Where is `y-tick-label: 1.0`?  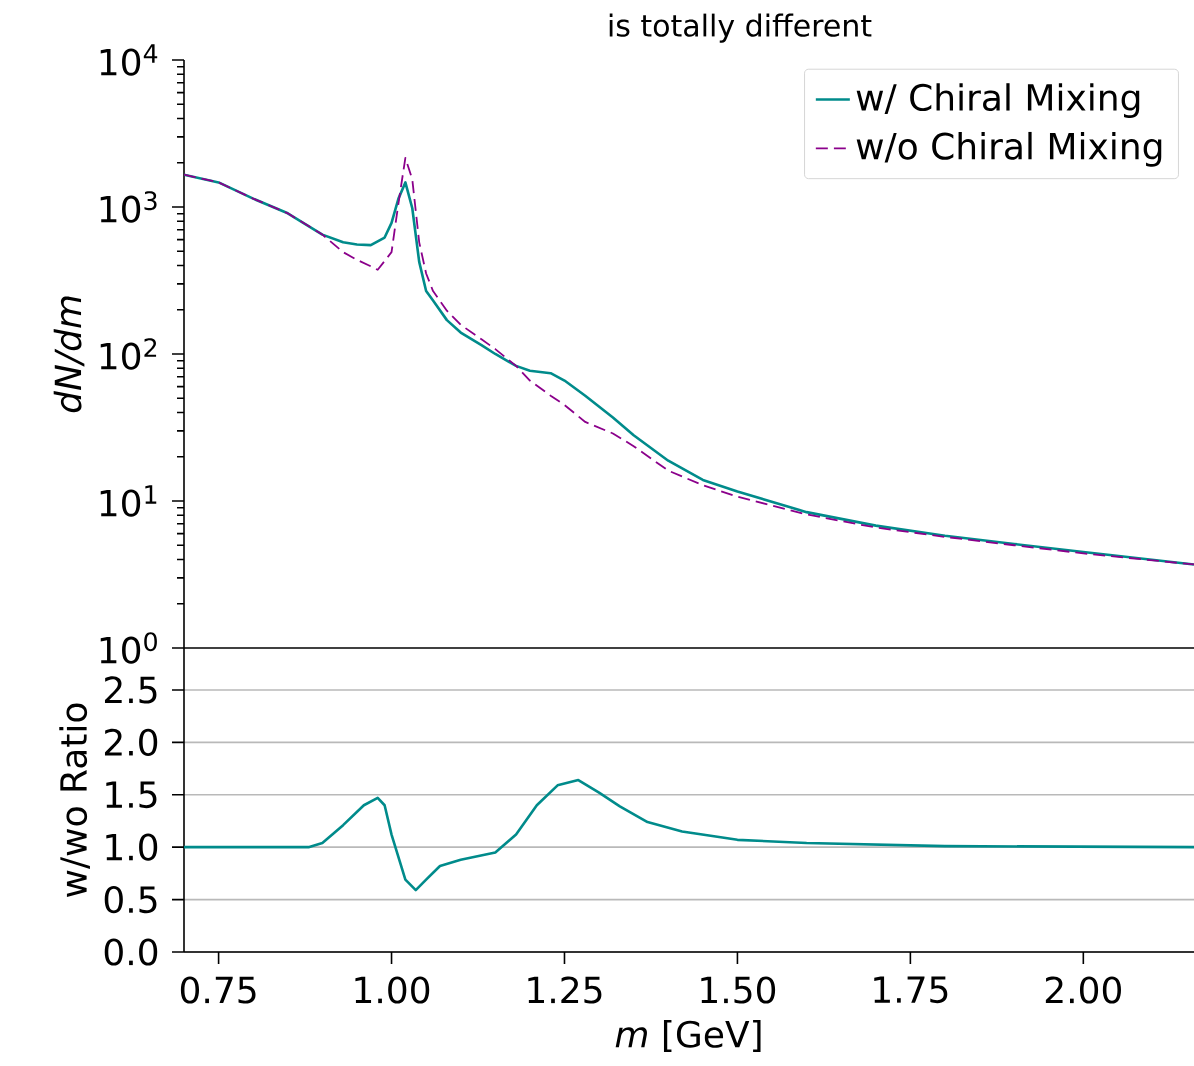
y-tick-label: 1.0 is located at coordinates (132, 847).